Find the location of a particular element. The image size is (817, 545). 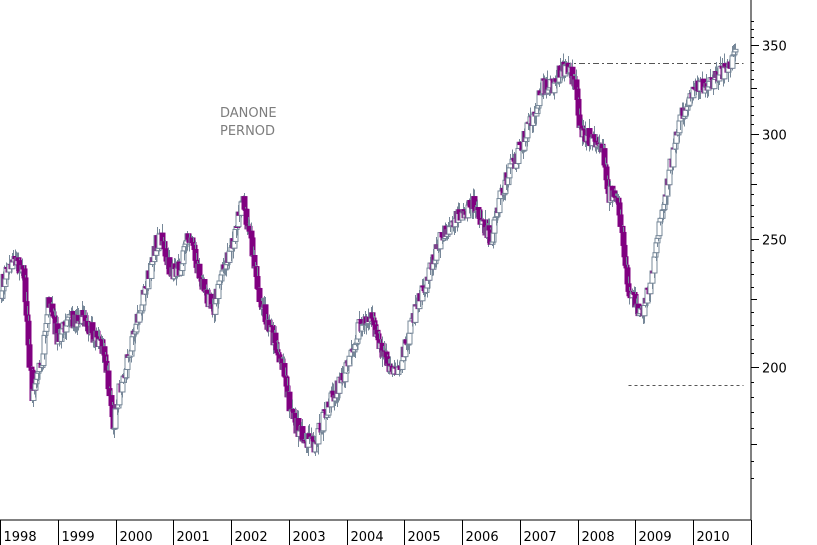

x-tick-label: 2001 is located at coordinates (193, 537).